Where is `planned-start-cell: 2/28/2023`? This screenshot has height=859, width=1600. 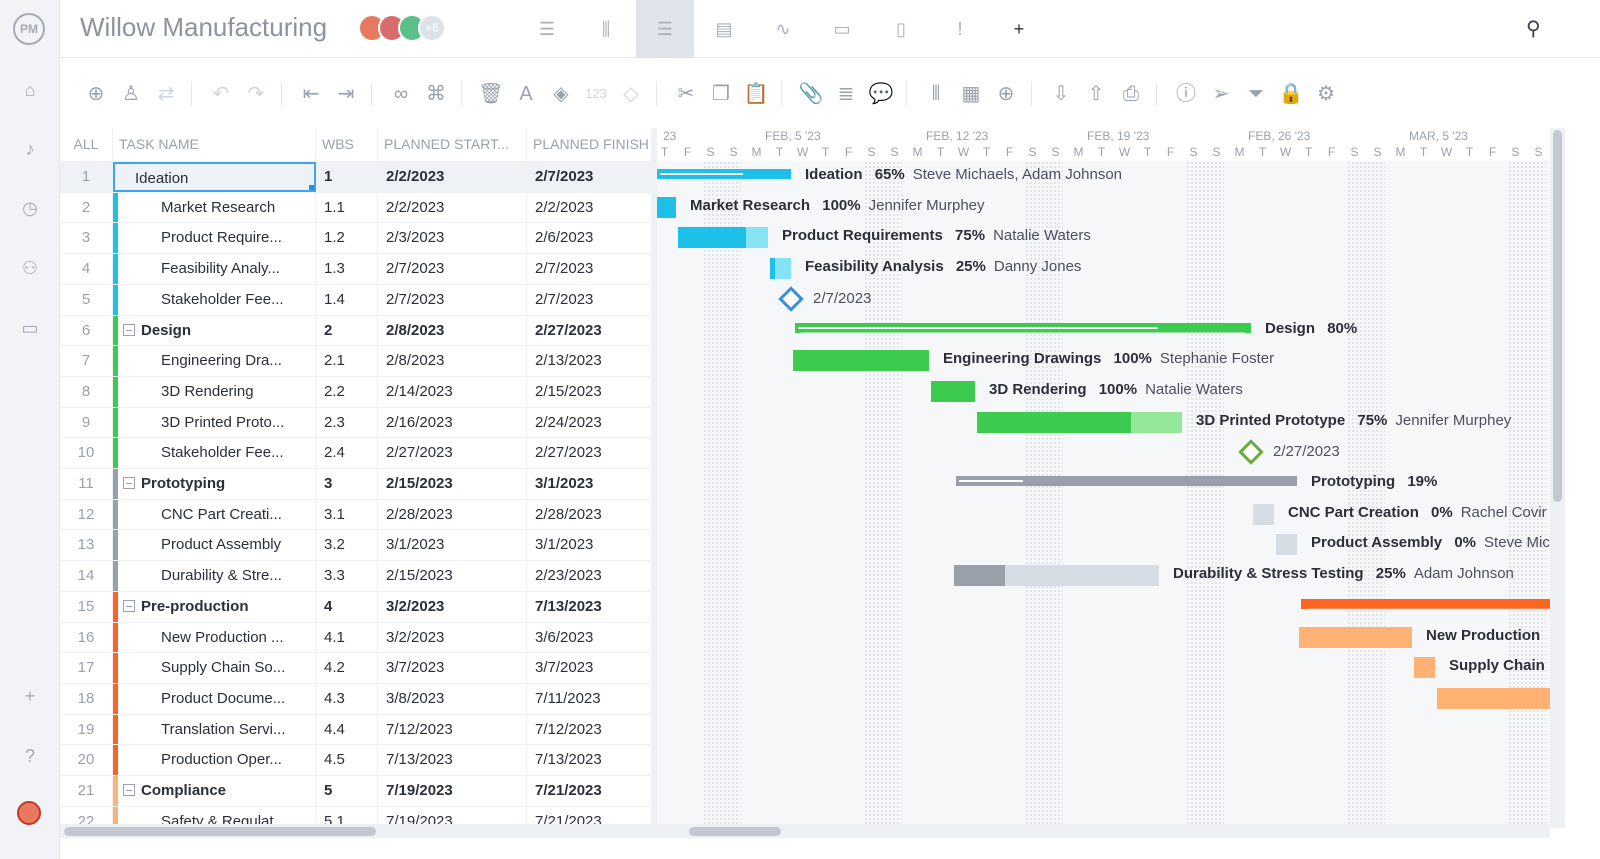 planned-start-cell: 2/28/2023 is located at coordinates (452, 514).